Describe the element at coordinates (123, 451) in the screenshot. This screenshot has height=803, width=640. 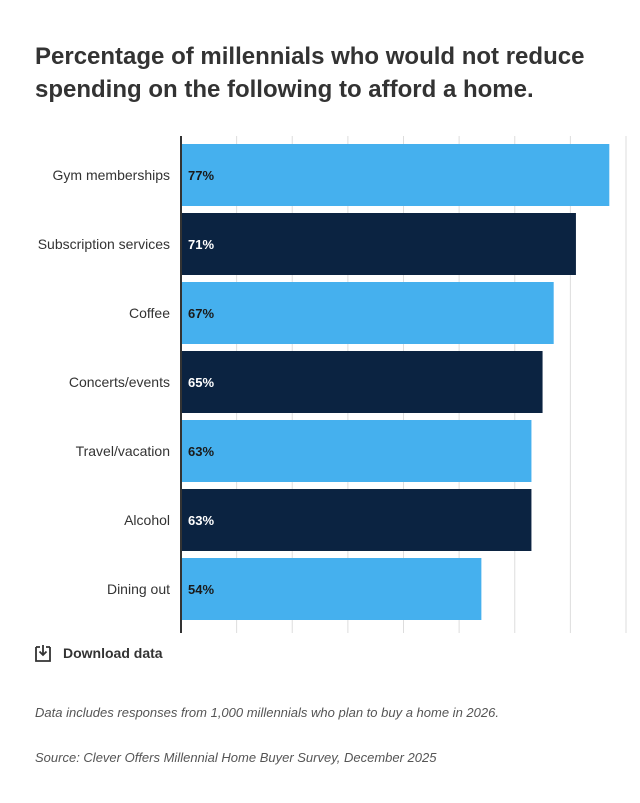
I see `category-label: Travel/vacation` at that location.